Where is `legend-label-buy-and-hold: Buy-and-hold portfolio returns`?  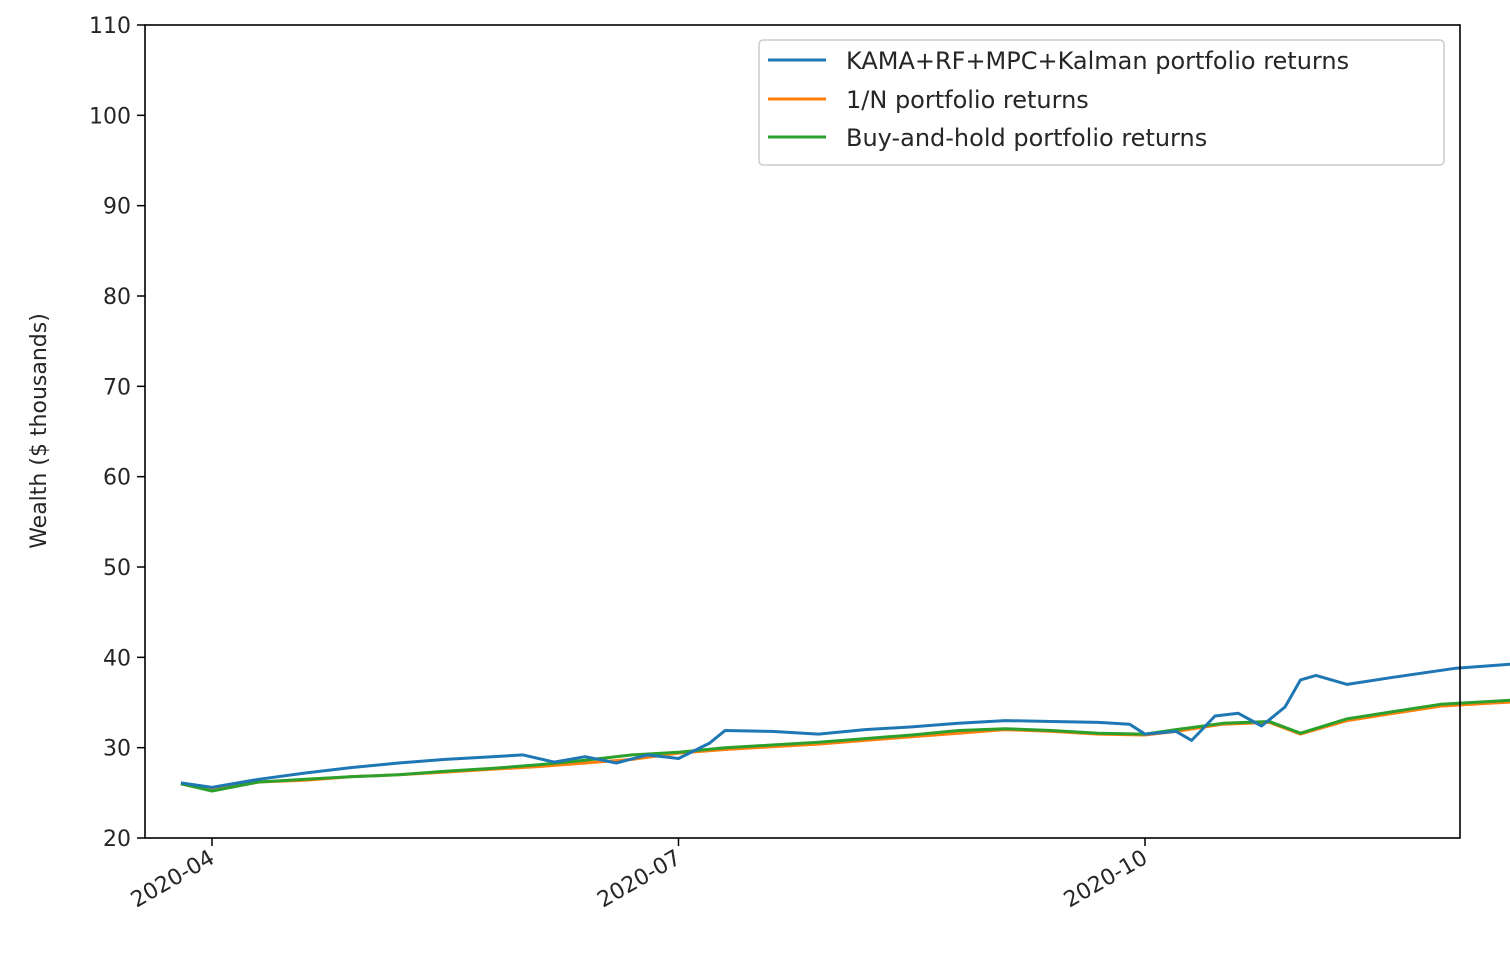 legend-label-buy-and-hold: Buy-and-hold portfolio returns is located at coordinates (1026, 138).